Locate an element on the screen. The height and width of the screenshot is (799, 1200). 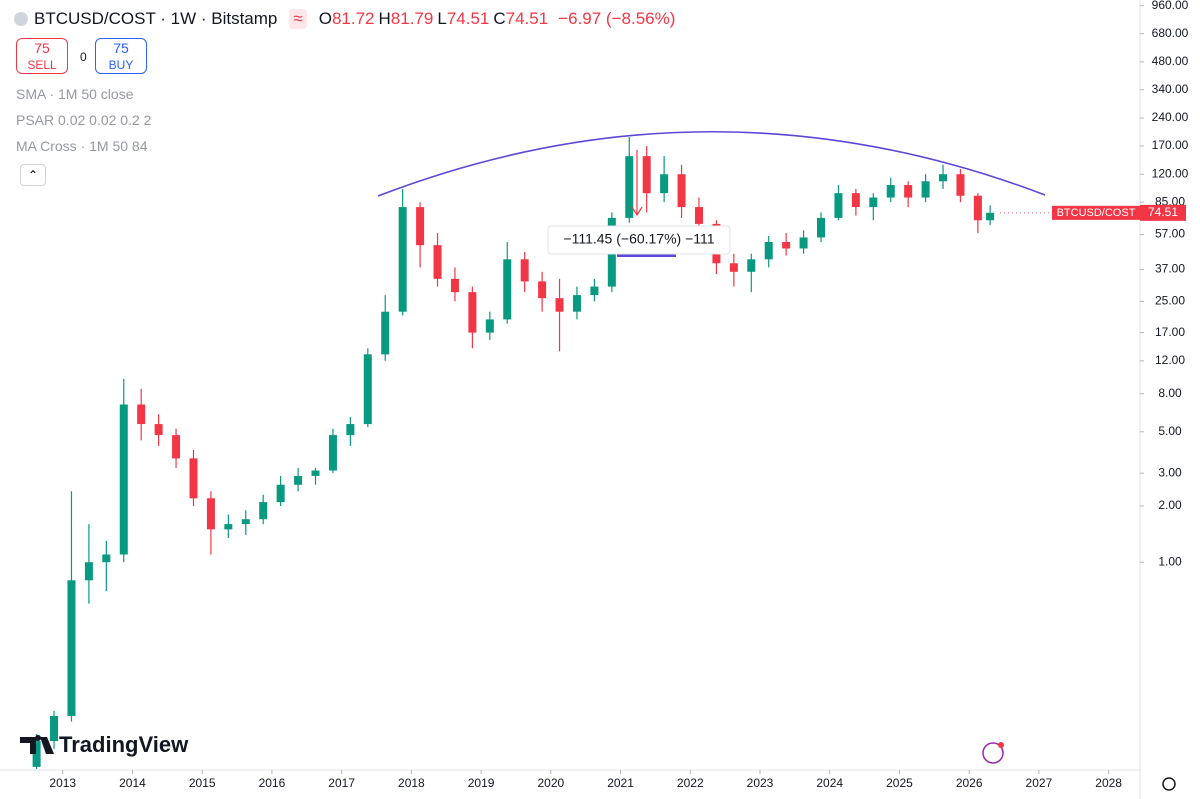
x-tick-label: 2016 is located at coordinates (272, 783).